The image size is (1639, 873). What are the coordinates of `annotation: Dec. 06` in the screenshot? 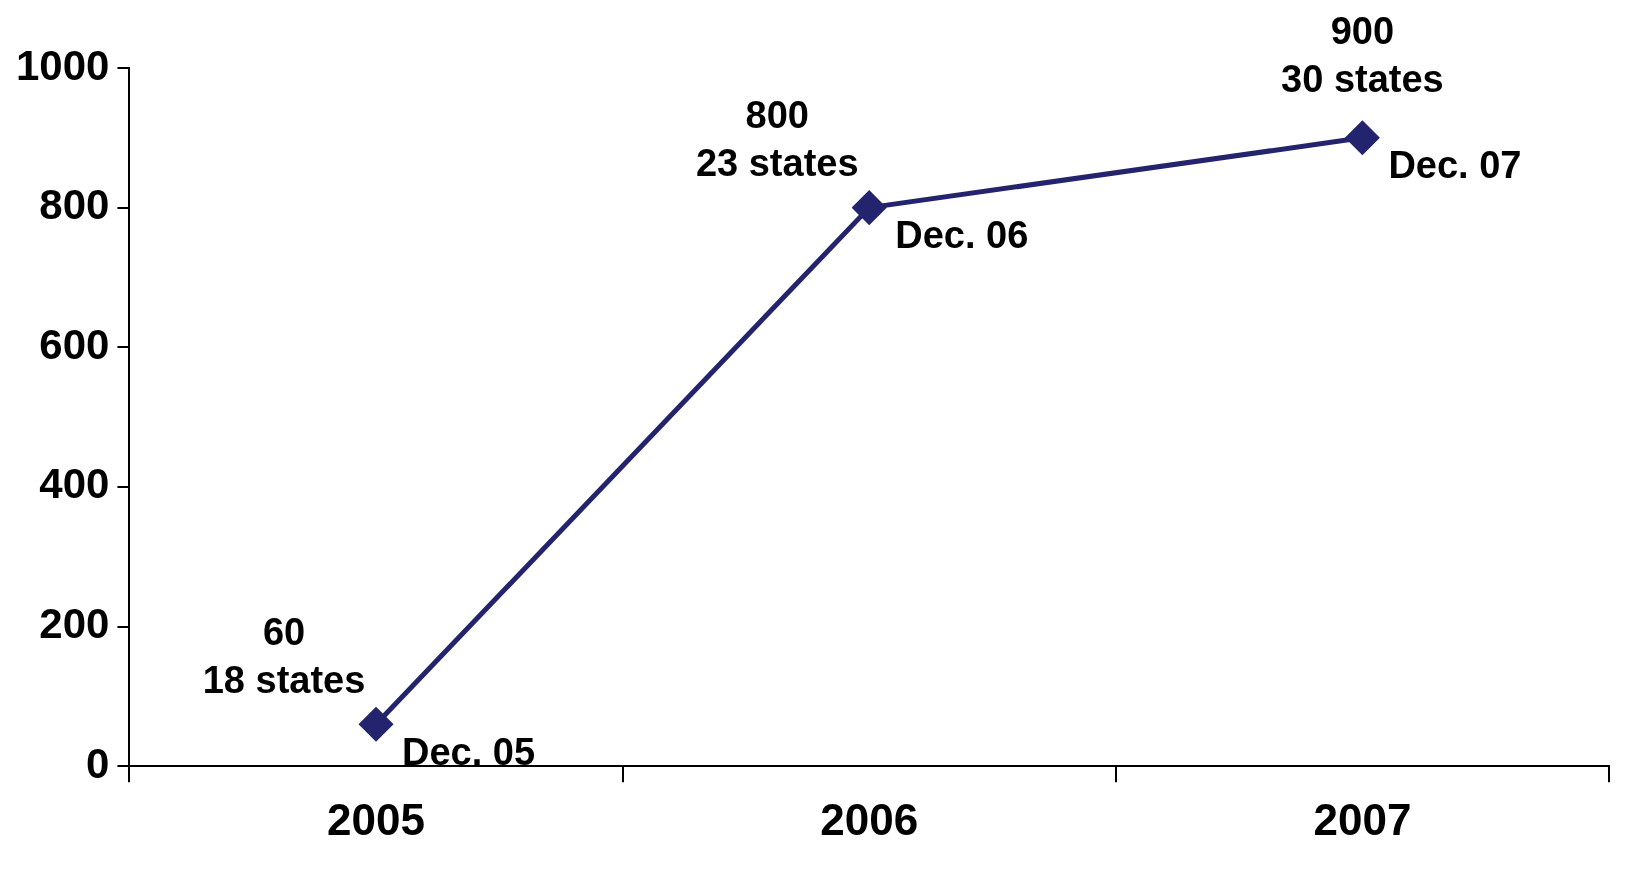 It's located at (962, 235).